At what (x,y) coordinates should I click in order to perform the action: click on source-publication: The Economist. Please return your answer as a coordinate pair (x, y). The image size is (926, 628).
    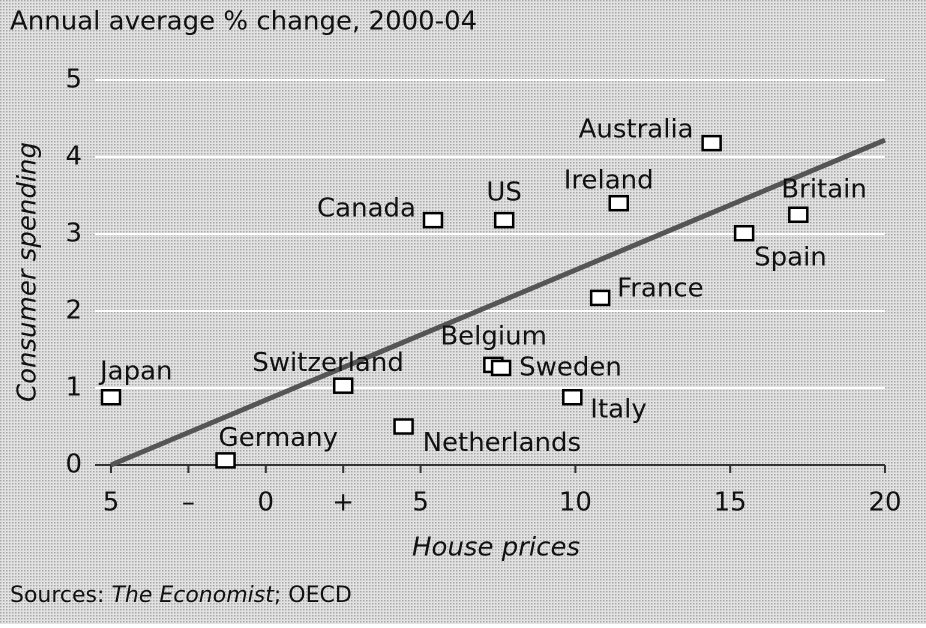
    Looking at the image, I should click on (193, 595).